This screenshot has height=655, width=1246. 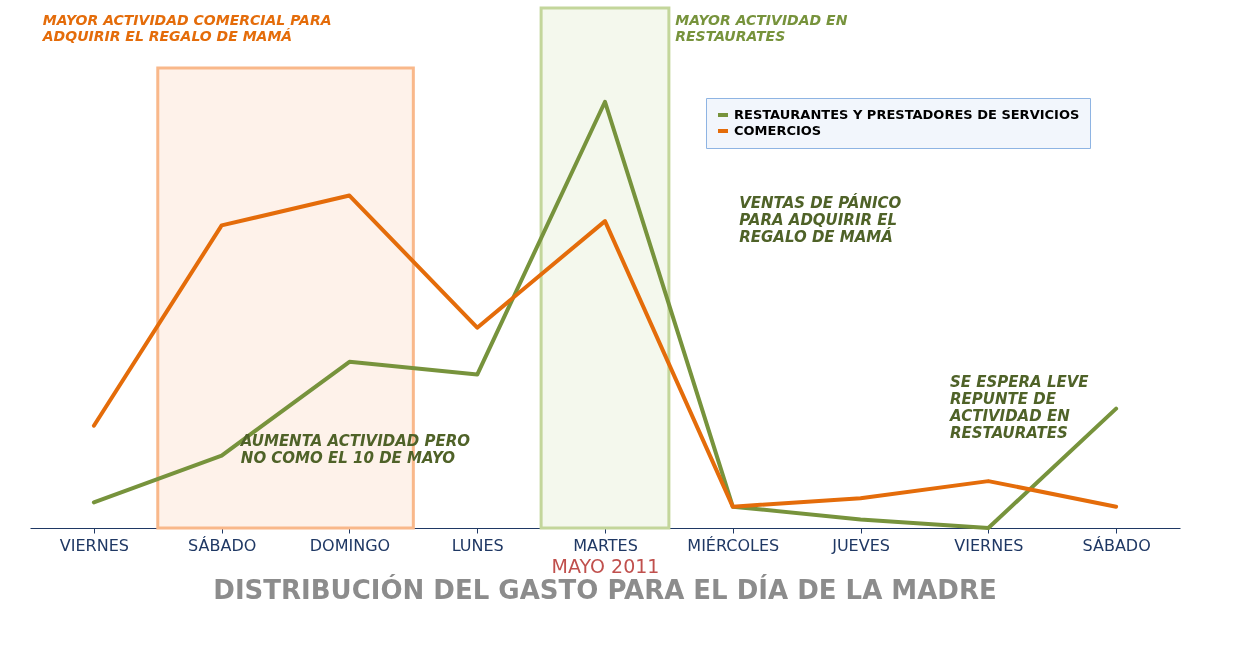 What do you see at coordinates (355, 450) in the screenshot?
I see `annotation: AUMENTA ACTIVIDAD PERO NO COMO EL 10 DE MAYO` at bounding box center [355, 450].